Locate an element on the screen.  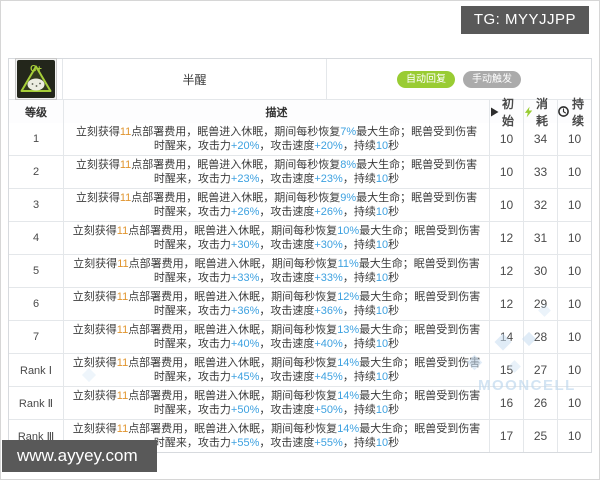
cost-header-label: 消耗 is located at coordinates (542, 112).